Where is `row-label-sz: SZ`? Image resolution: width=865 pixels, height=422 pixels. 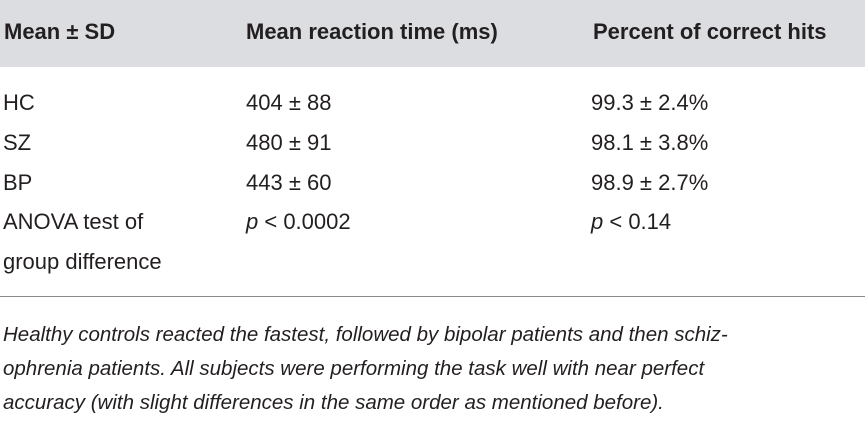 row-label-sz: SZ is located at coordinates (17, 142).